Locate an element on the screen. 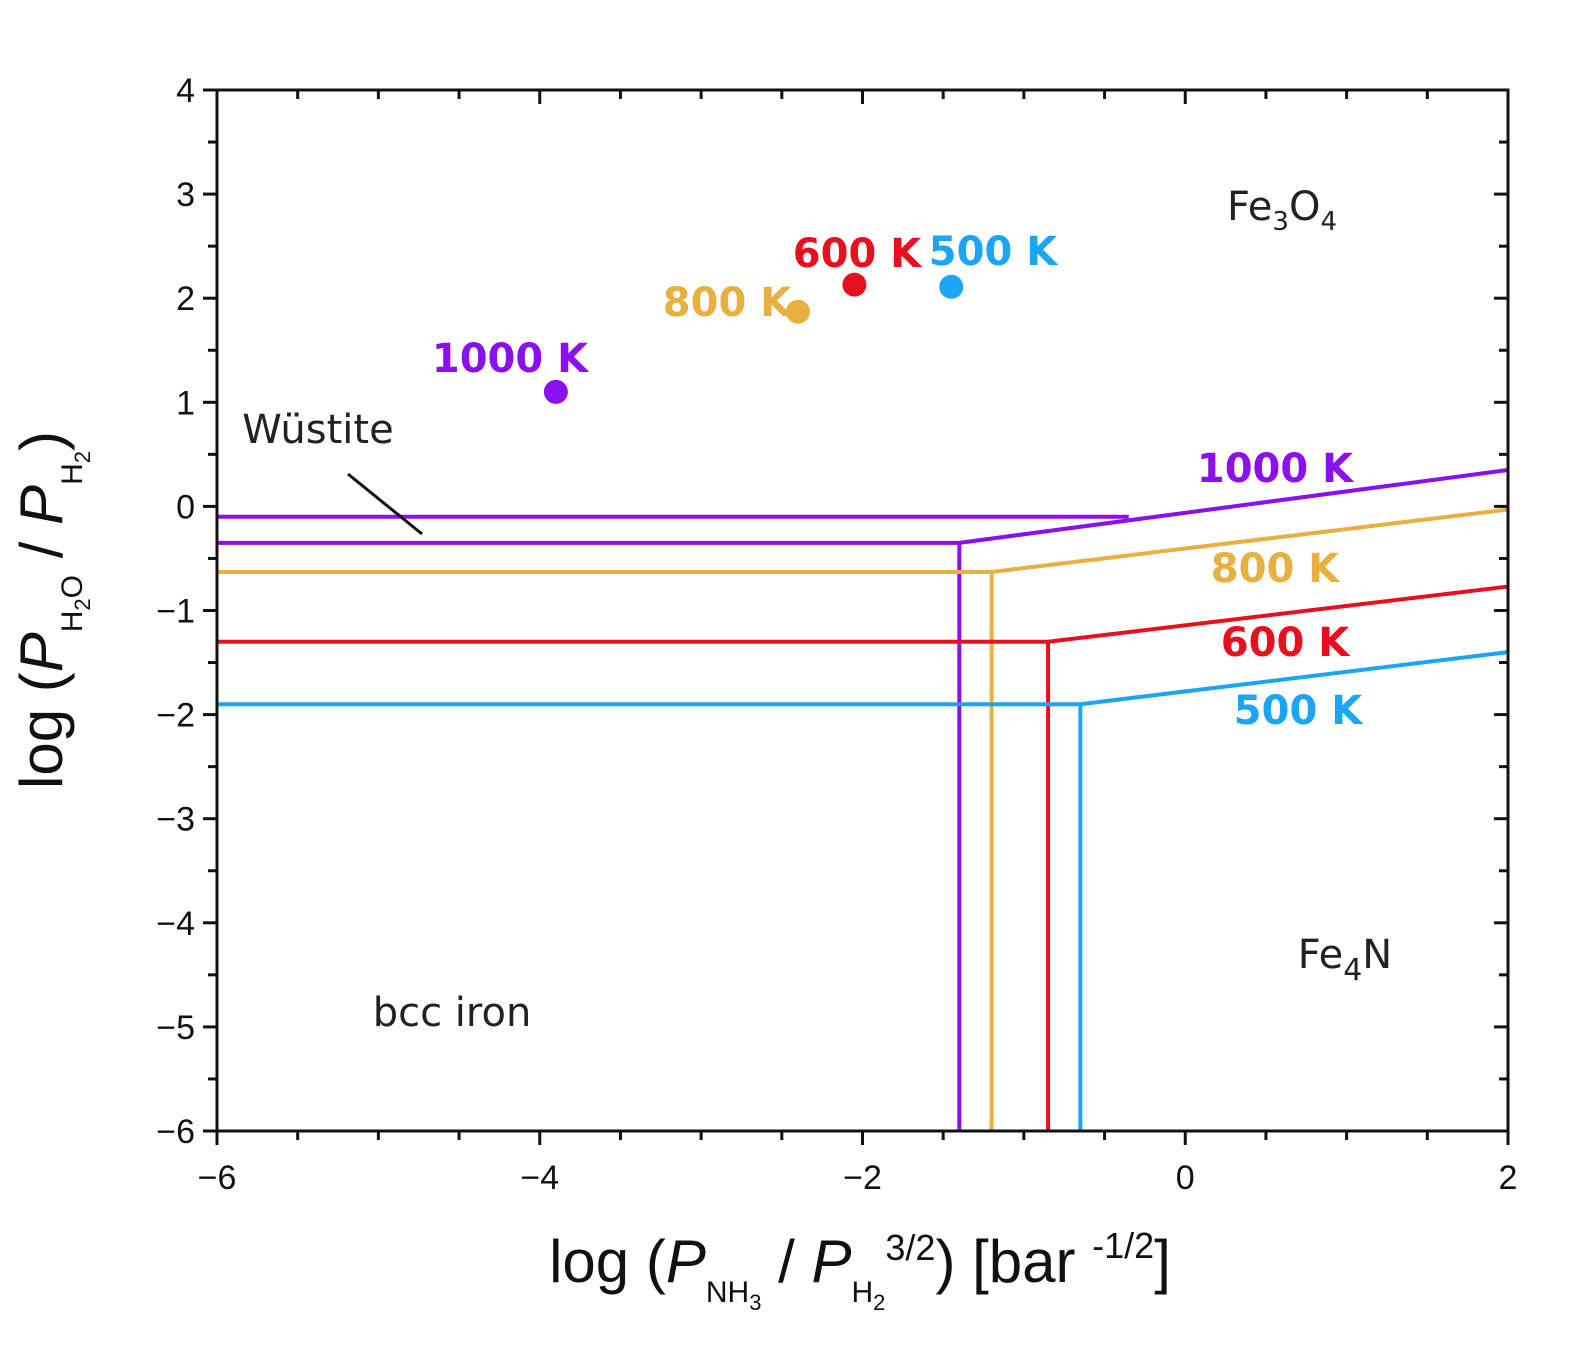  y-tick-labels: 4 3 2 1 0 −1 −2 −3 −4 −5 −6 is located at coordinates (175, 611).